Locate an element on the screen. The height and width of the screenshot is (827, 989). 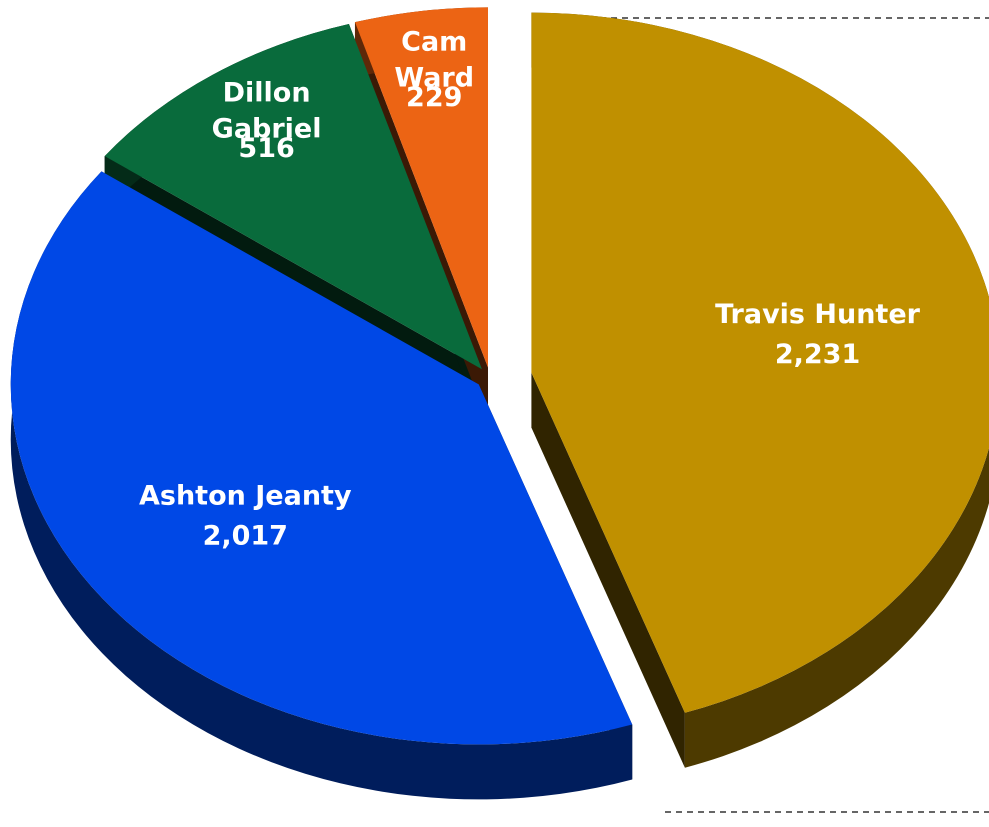
slice-label: Cam Ward is located at coordinates (434, 59).